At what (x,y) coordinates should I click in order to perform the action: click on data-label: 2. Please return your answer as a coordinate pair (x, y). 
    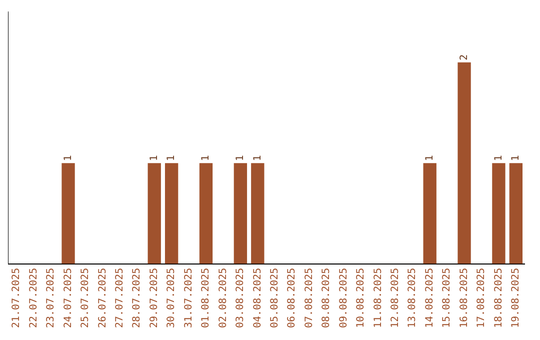
    Looking at the image, I should click on (464, 57).